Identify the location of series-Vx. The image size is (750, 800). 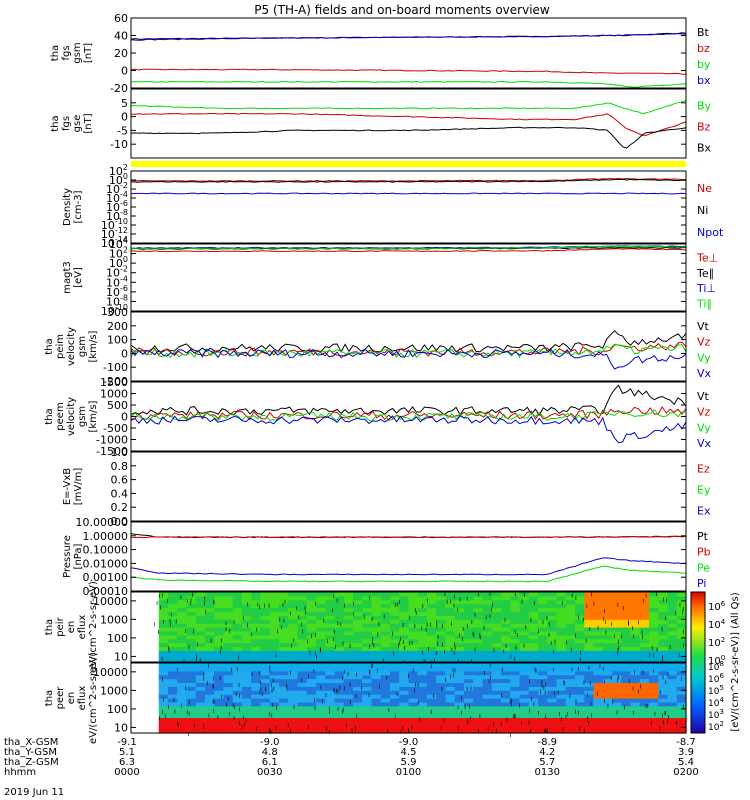
(408, 359).